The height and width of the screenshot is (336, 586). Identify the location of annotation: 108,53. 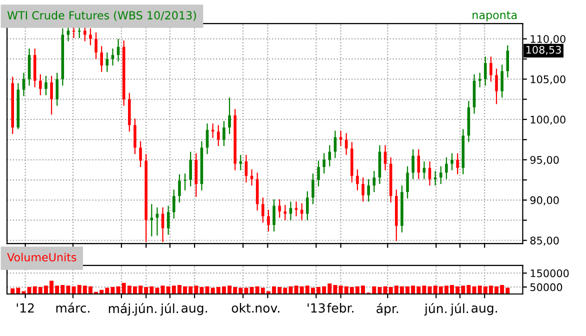
(543, 50).